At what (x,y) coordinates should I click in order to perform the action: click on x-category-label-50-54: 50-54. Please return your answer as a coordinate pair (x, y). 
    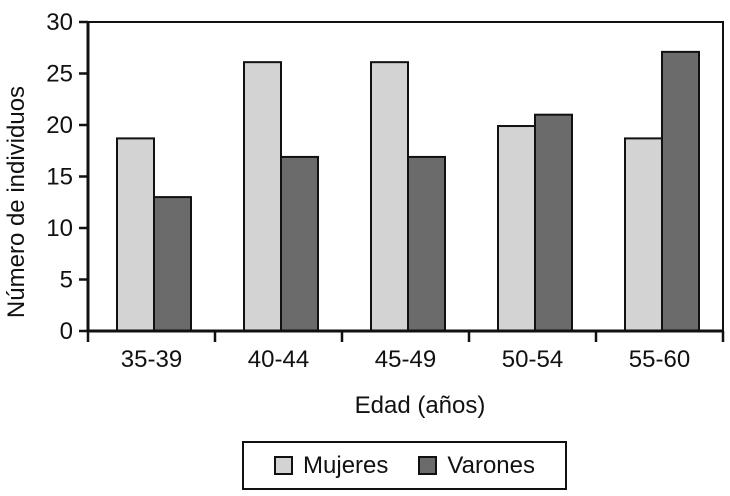
    Looking at the image, I should click on (532, 359).